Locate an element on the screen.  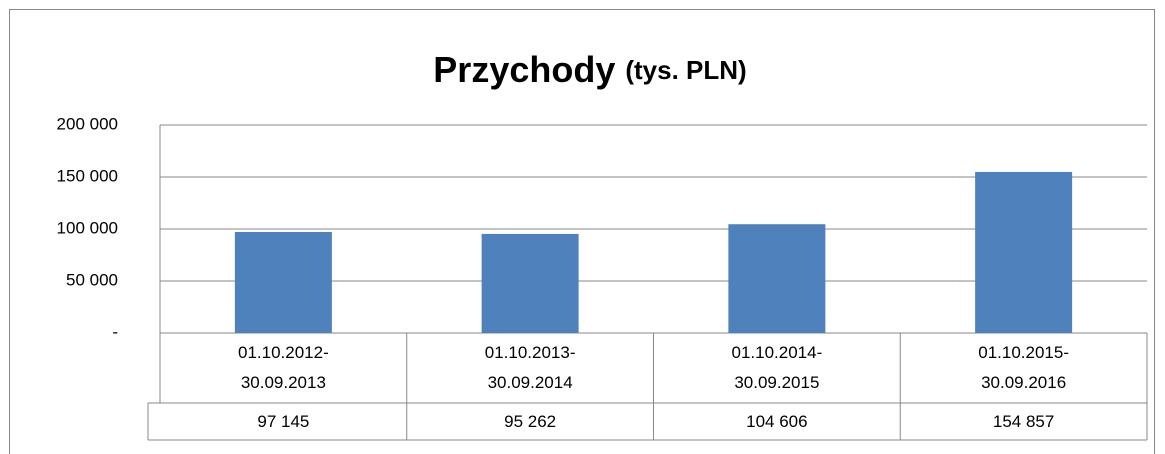
category-label-text: 01.10.2015-30.09.2016 is located at coordinates (1023, 367).